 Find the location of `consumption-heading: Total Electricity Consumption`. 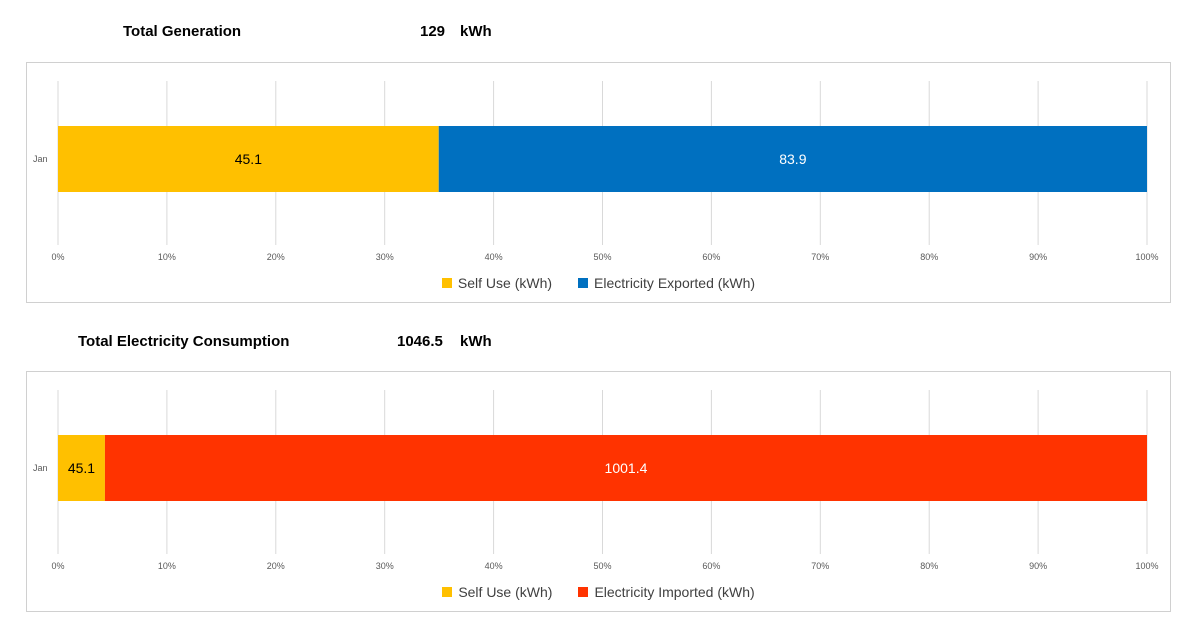

consumption-heading: Total Electricity Consumption is located at coordinates (184, 341).